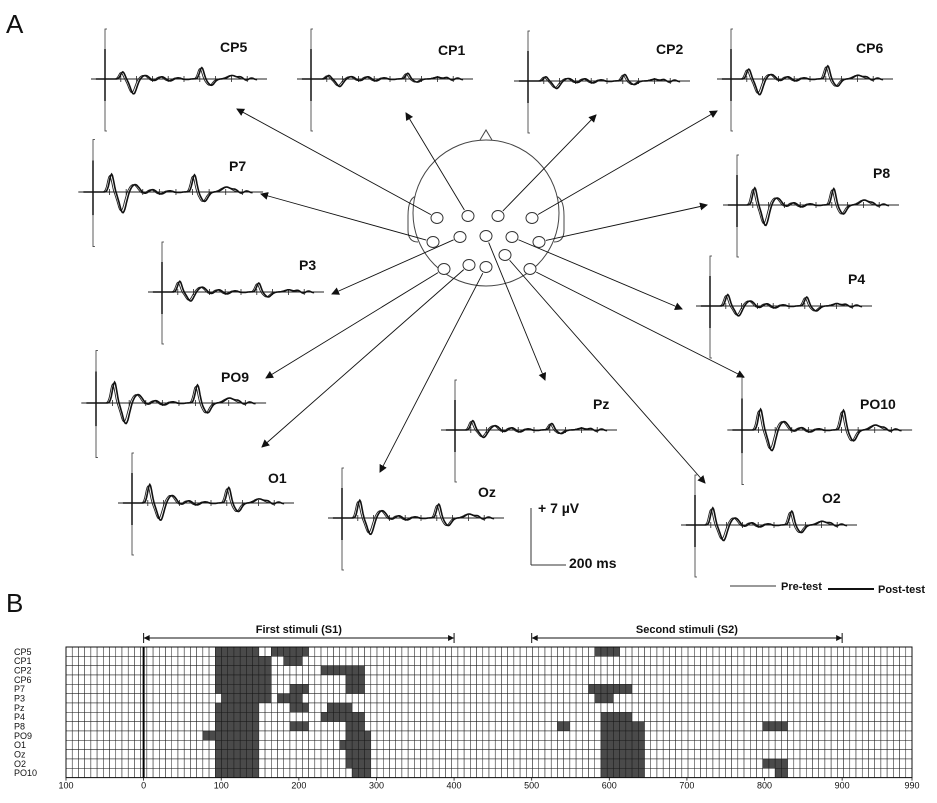  Describe the element at coordinates (435, 161) in the screenshot. I see `arrow-cp1` at that location.